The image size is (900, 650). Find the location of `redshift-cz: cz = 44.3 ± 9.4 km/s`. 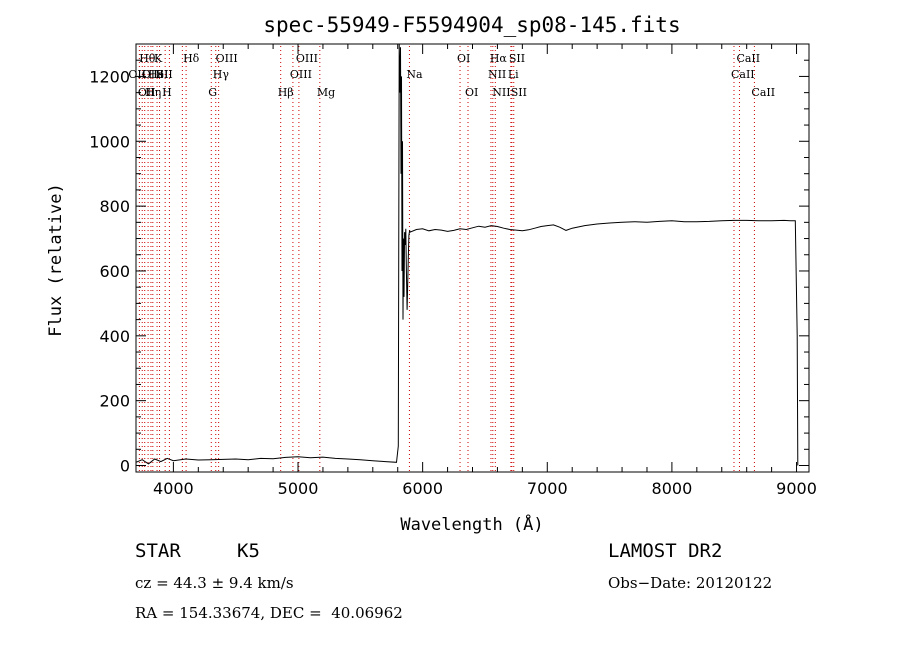

redshift-cz: cz = 44.3 ± 9.4 km/s is located at coordinates (214, 583).